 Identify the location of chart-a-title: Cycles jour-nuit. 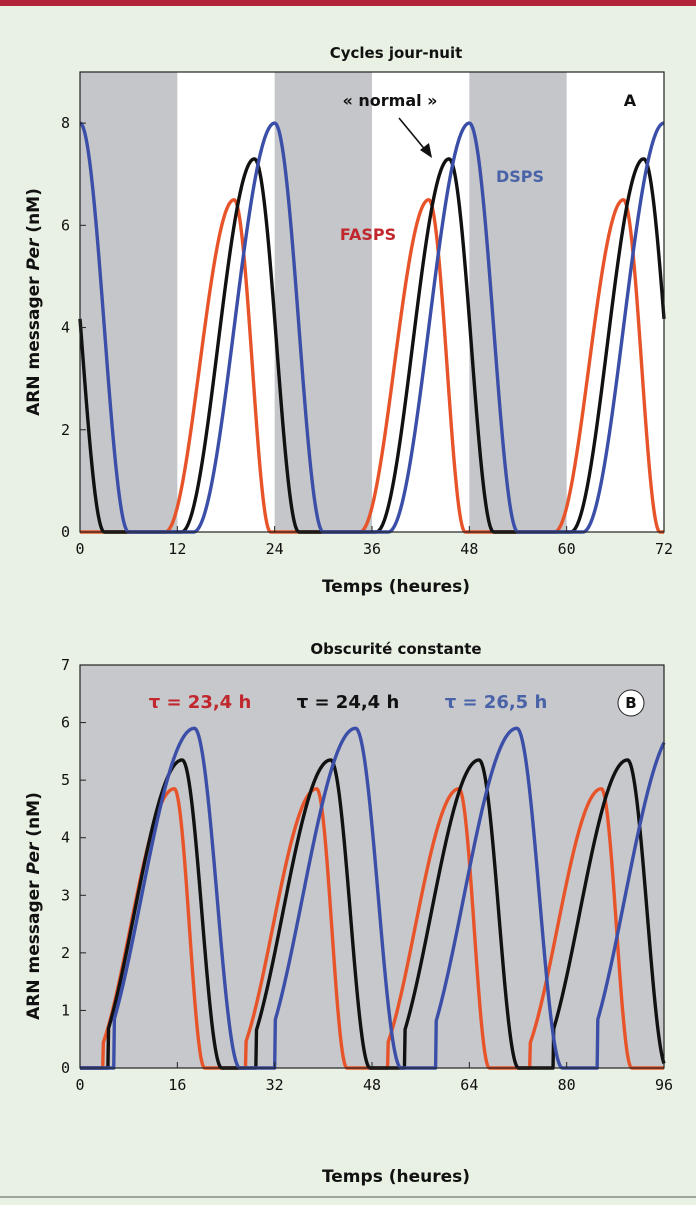
(396, 53).